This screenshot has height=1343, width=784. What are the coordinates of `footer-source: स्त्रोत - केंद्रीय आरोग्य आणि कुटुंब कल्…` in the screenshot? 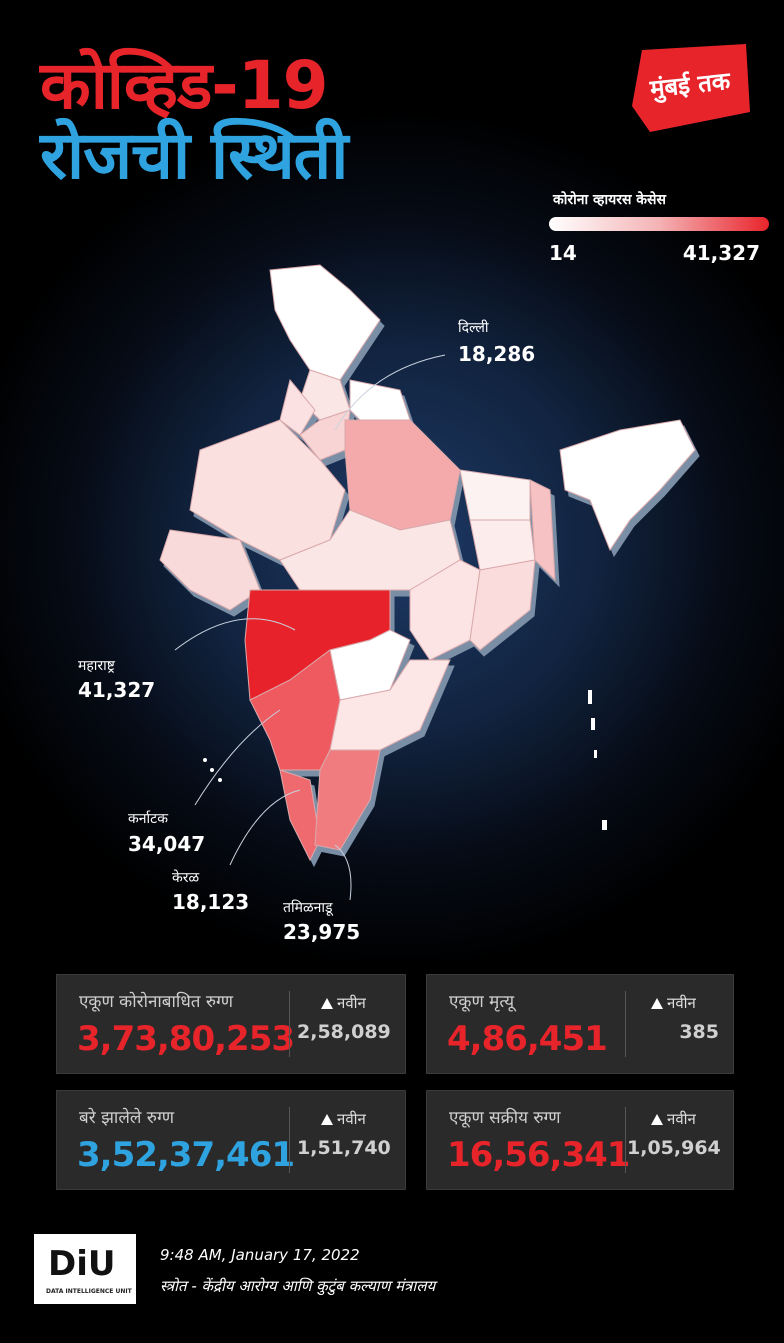 It's located at (298, 1286).